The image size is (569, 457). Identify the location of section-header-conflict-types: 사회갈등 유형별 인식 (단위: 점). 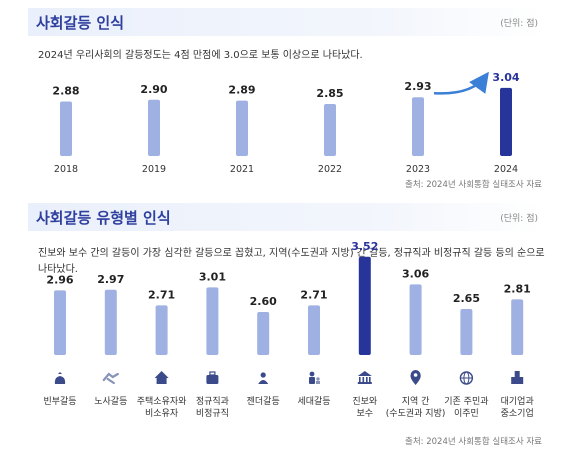
(285, 217).